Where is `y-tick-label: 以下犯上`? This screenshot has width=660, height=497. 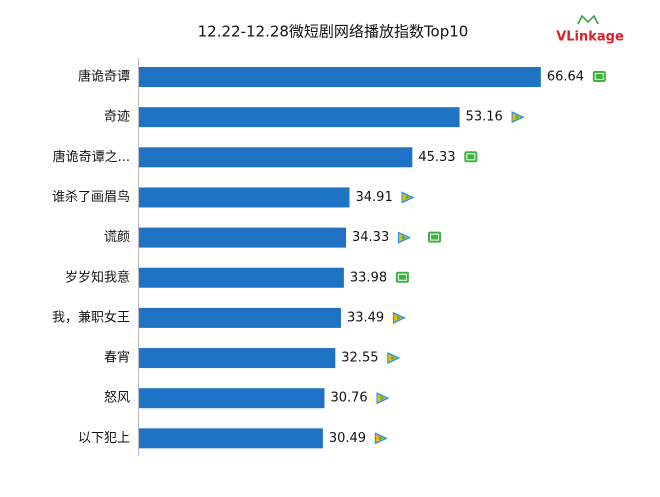
y-tick-label: 以下犯上 is located at coordinates (104, 438).